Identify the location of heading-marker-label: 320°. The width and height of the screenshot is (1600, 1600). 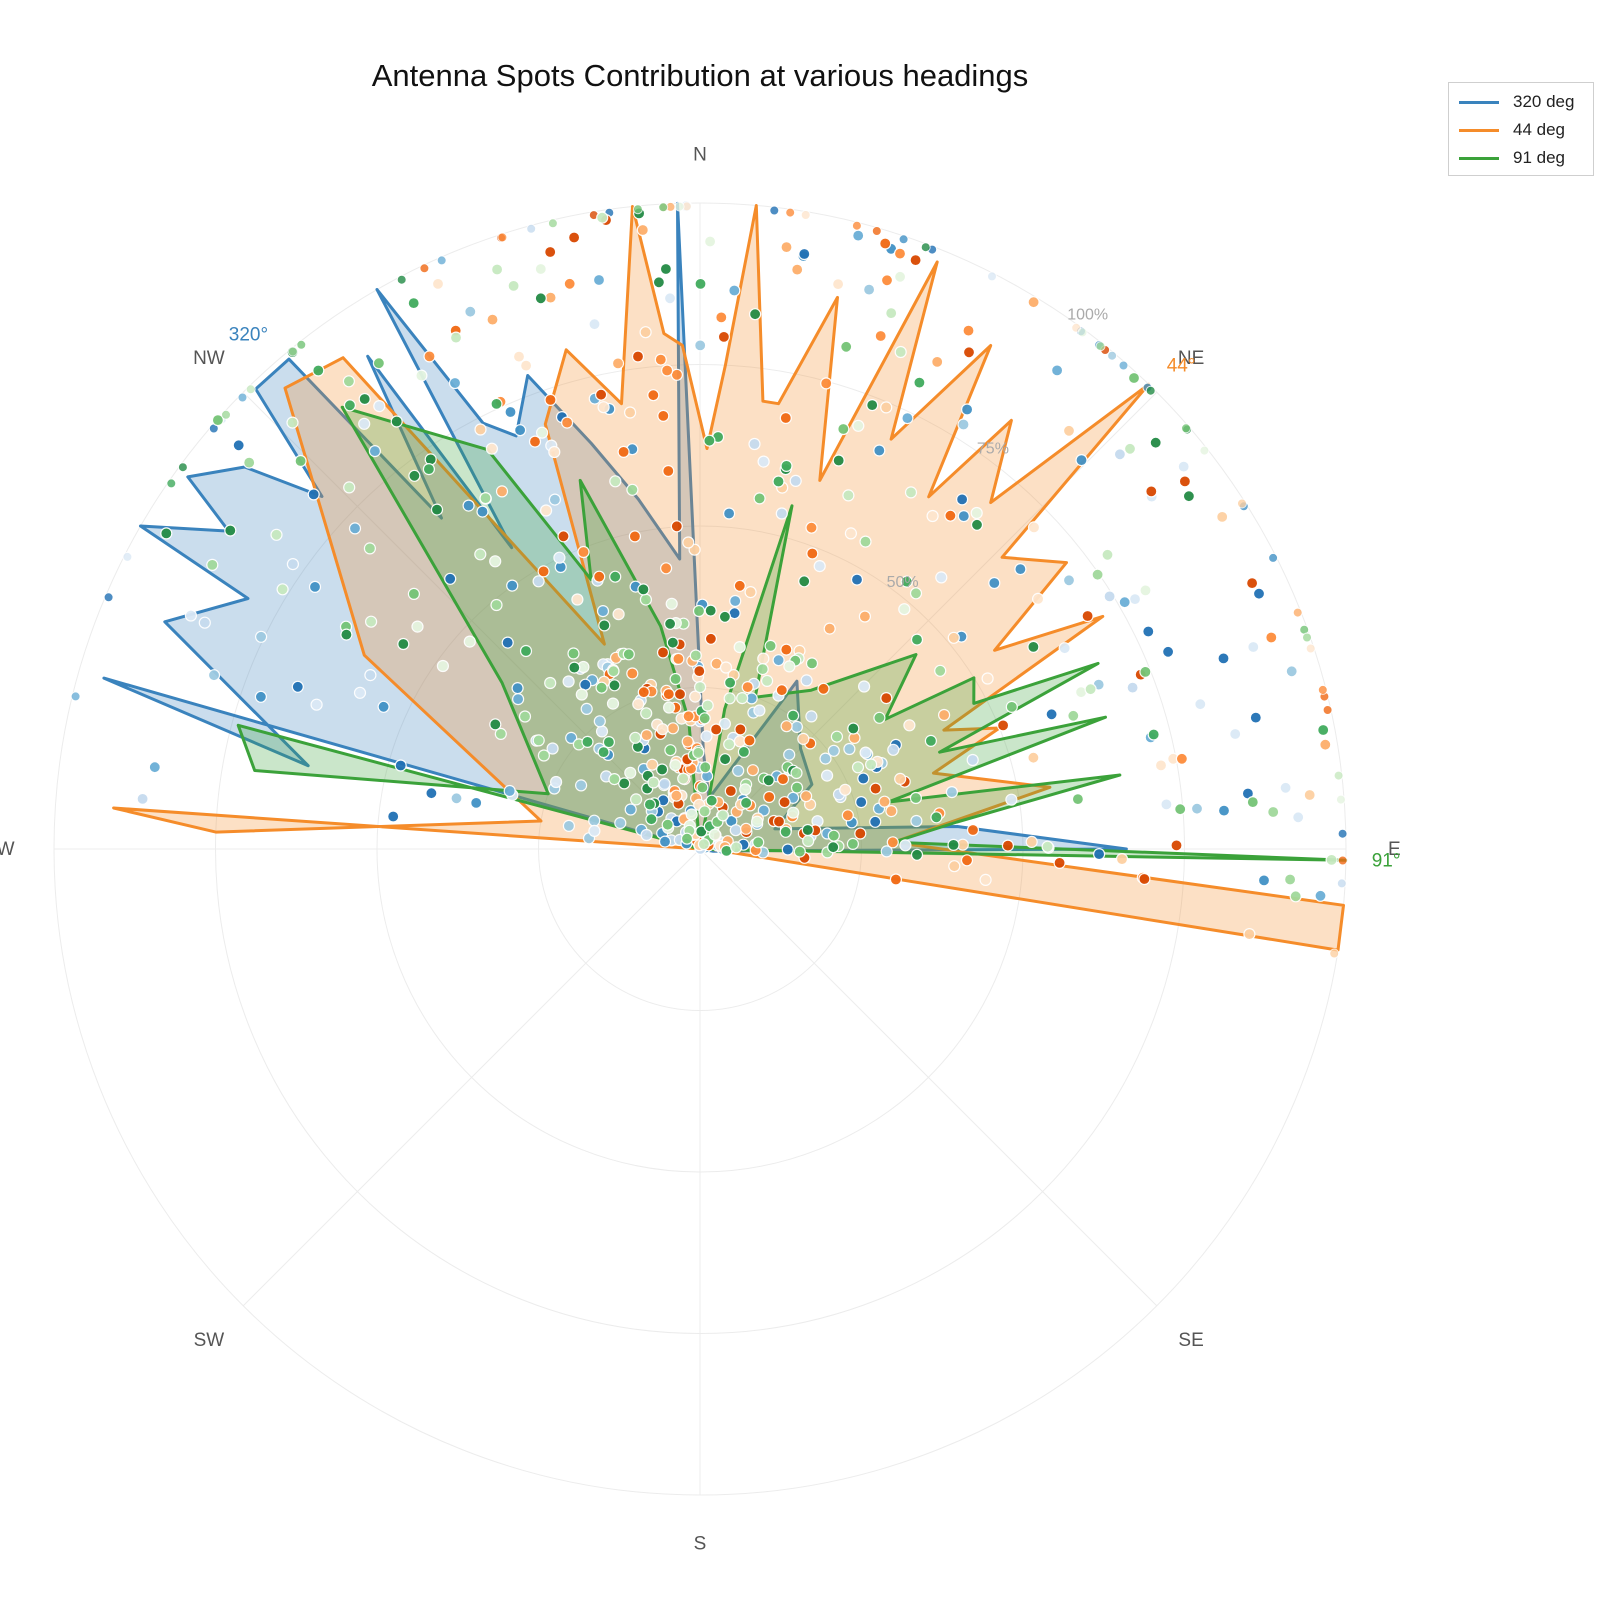
(248, 334).